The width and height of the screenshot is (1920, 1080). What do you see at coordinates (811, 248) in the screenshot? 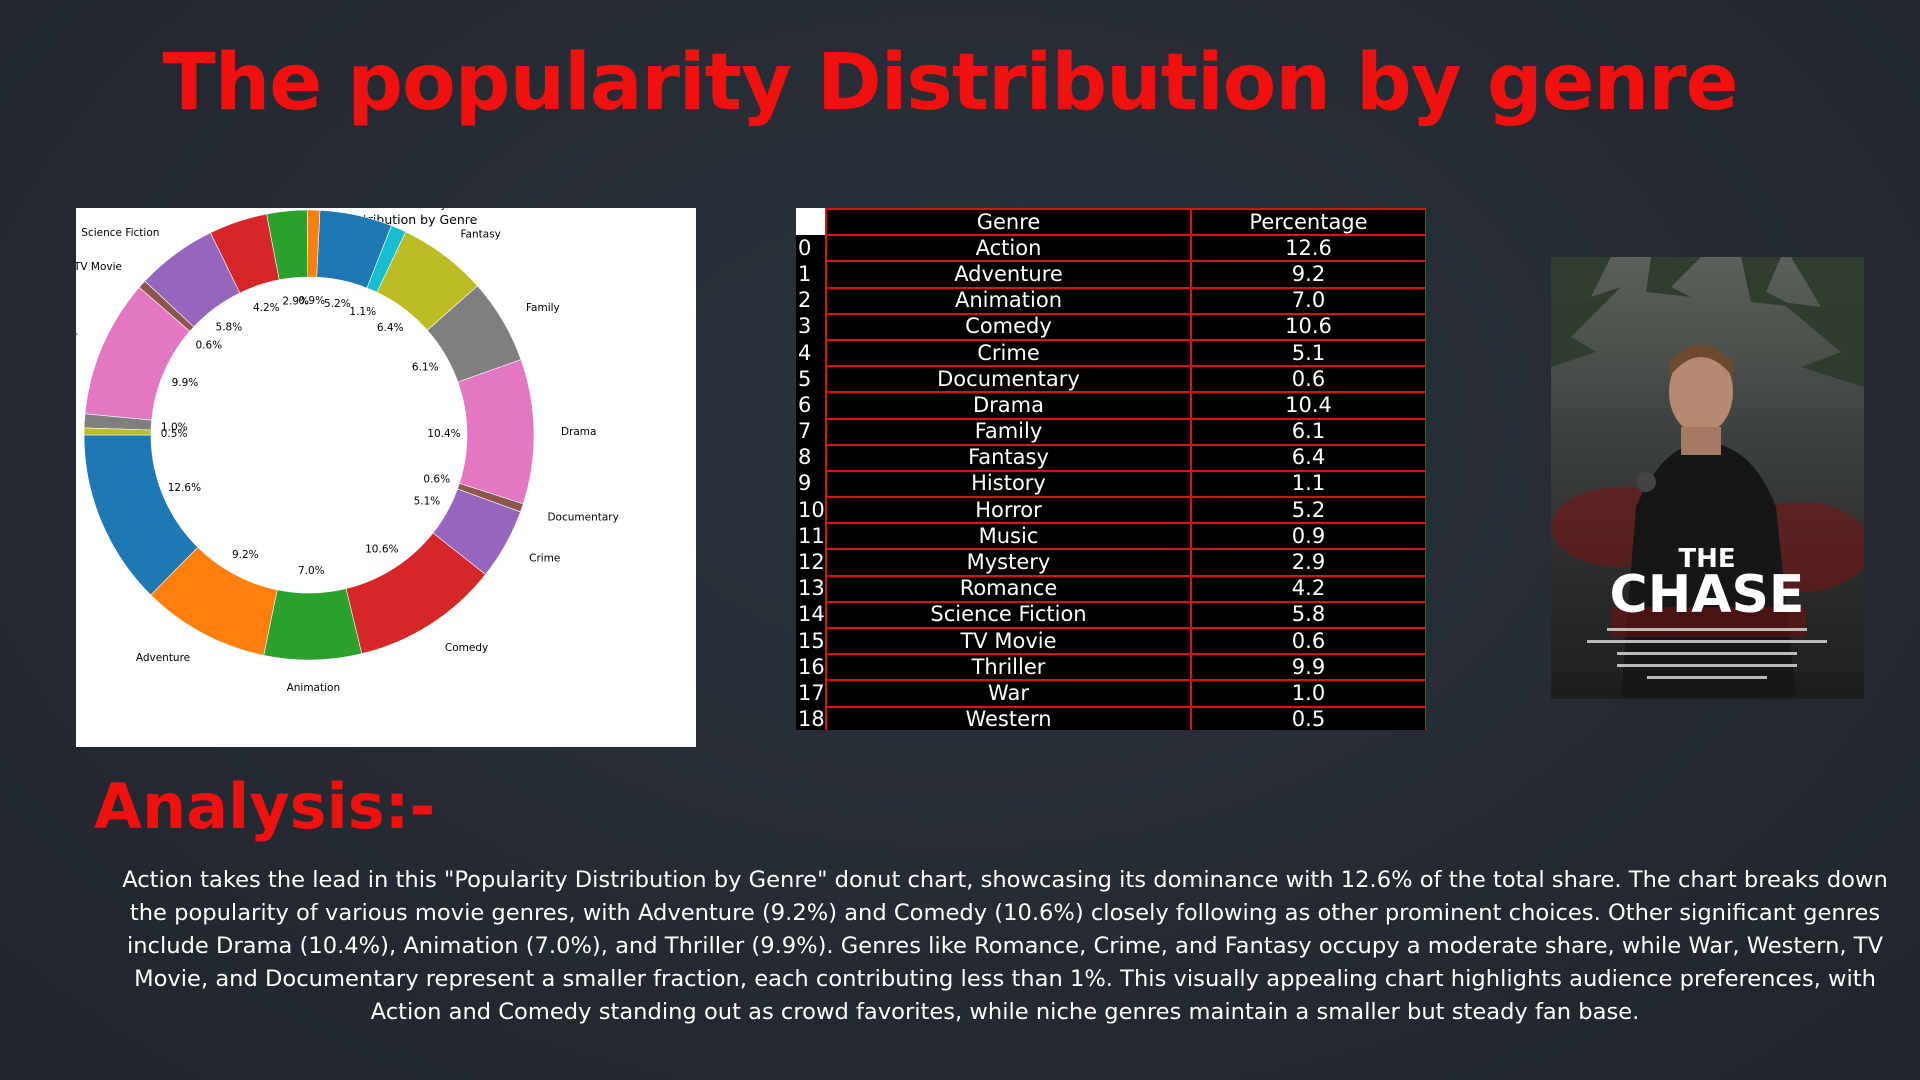
I see `row-index: 0` at bounding box center [811, 248].